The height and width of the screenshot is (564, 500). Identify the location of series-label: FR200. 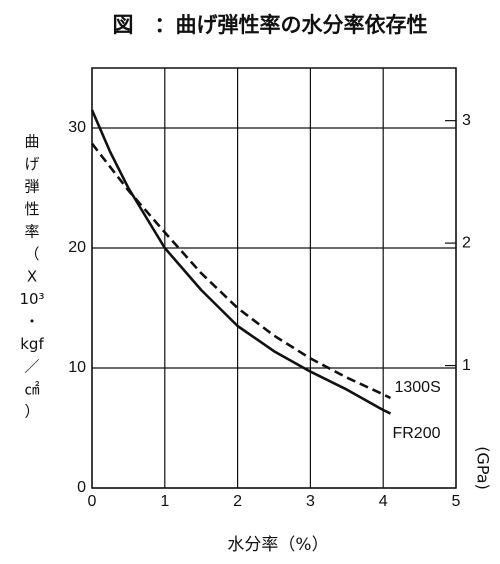
(416, 433).